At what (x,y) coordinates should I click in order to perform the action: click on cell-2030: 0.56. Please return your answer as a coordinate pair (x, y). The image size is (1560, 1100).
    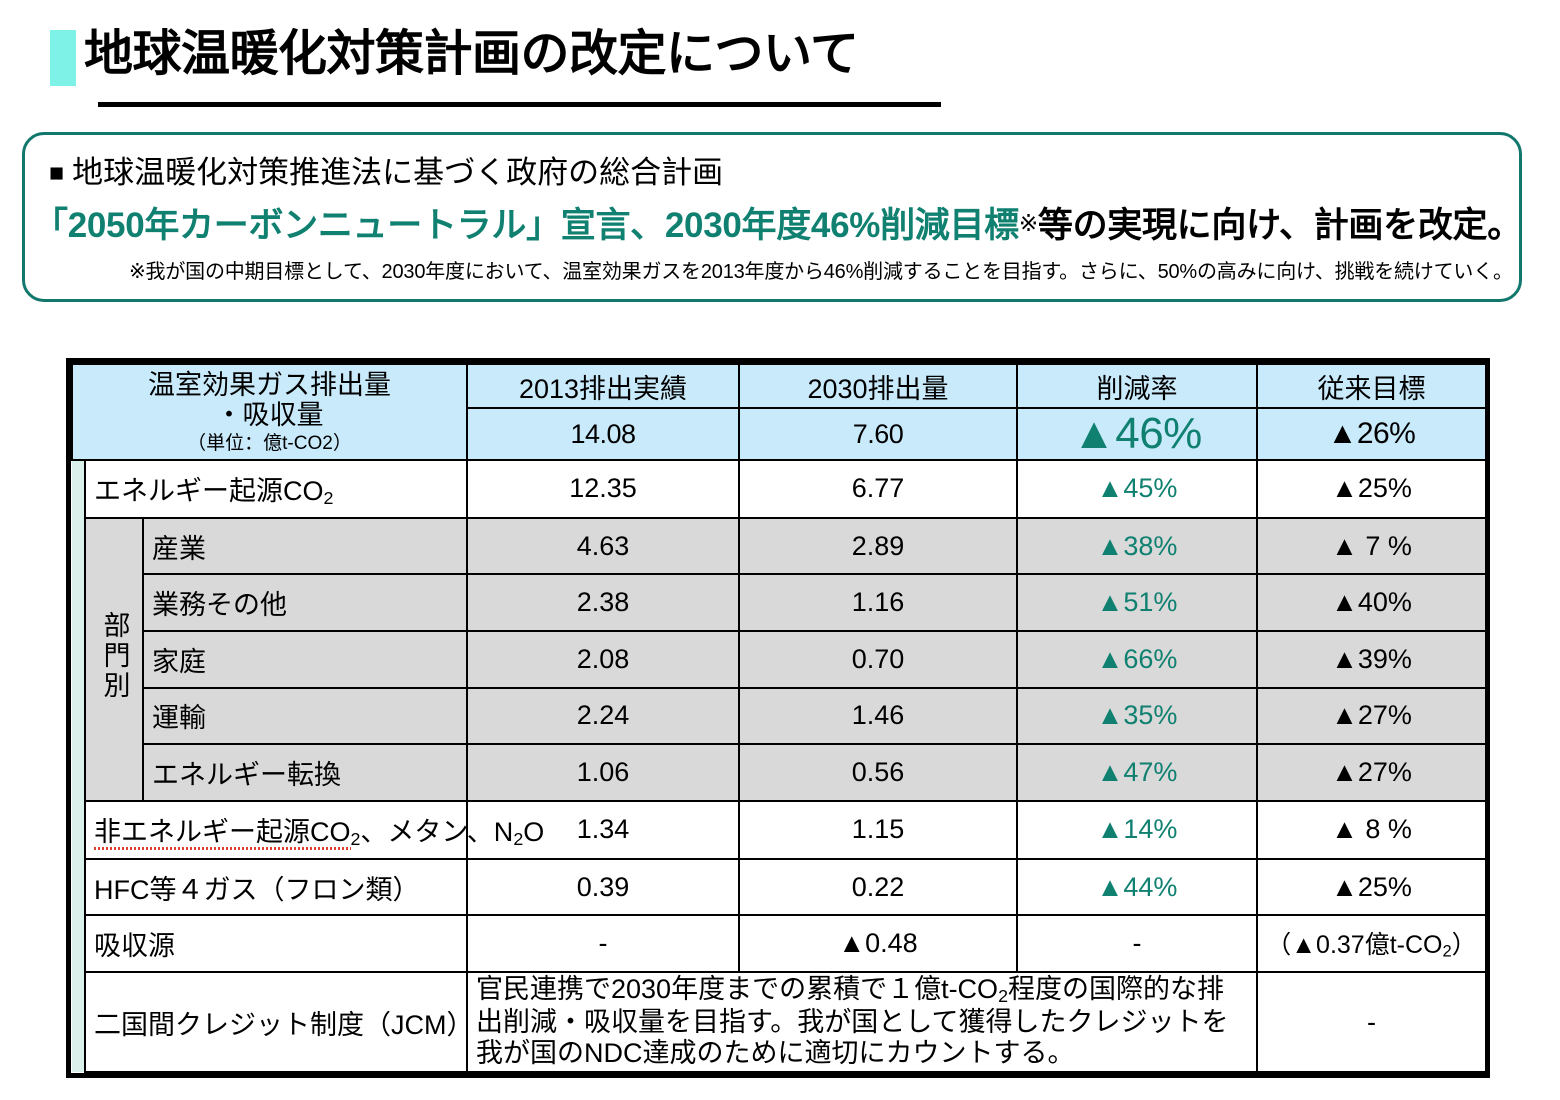
    Looking at the image, I should click on (878, 772).